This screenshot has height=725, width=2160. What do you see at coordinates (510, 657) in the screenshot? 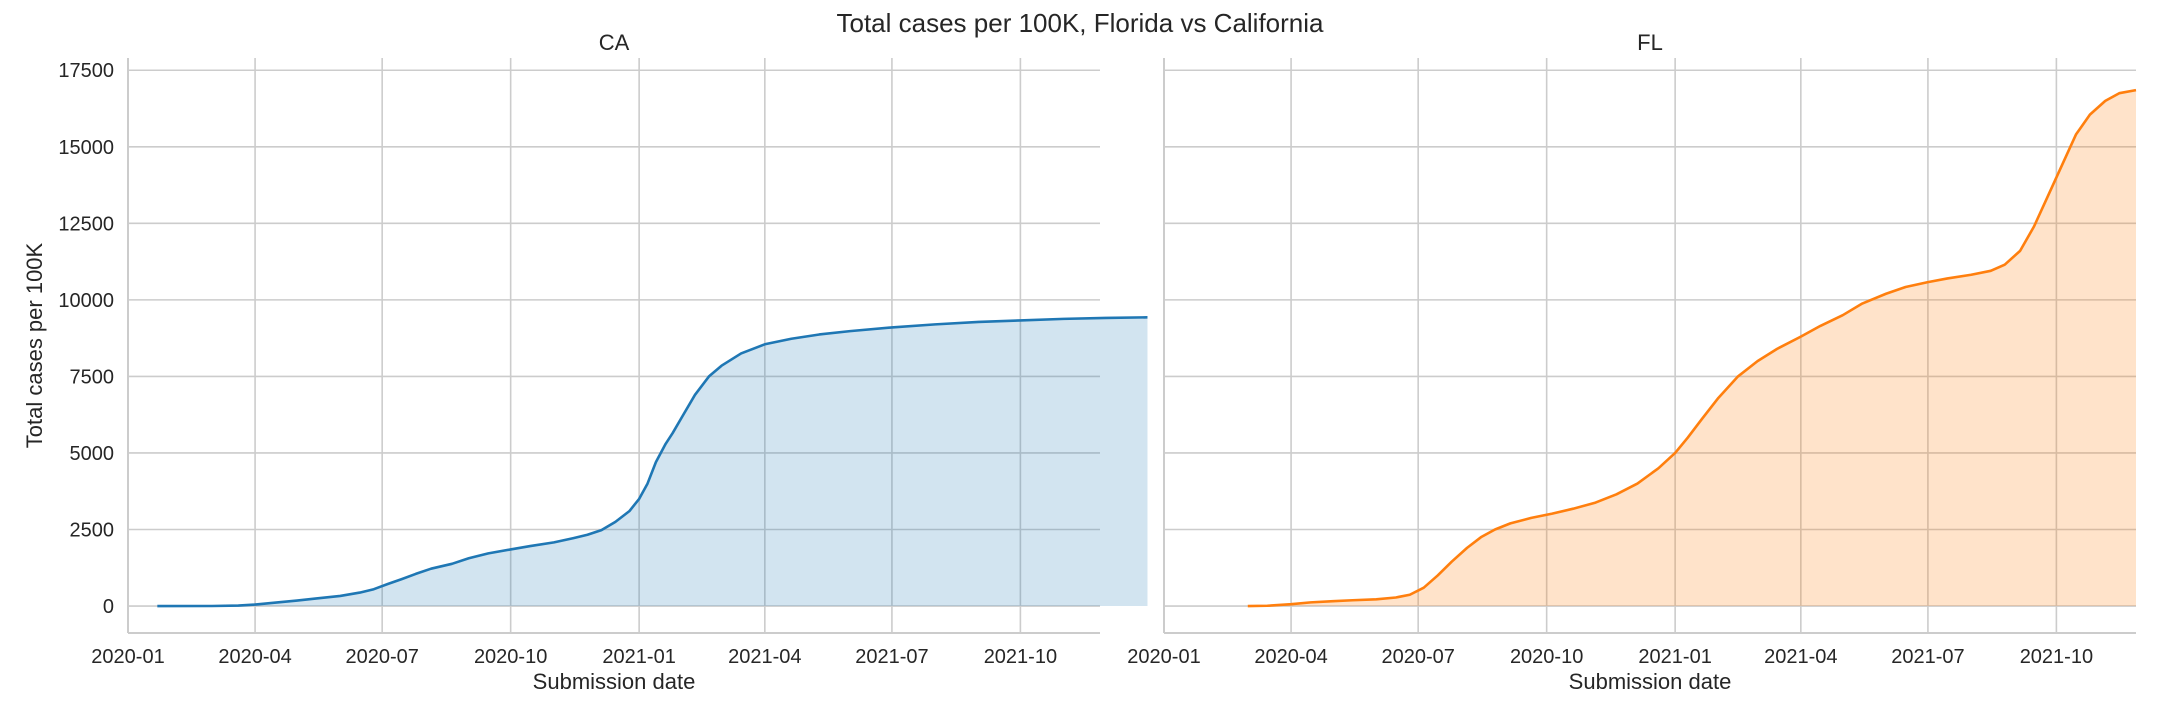
I see `ca-x-tick-label: 2020-10` at bounding box center [510, 657].